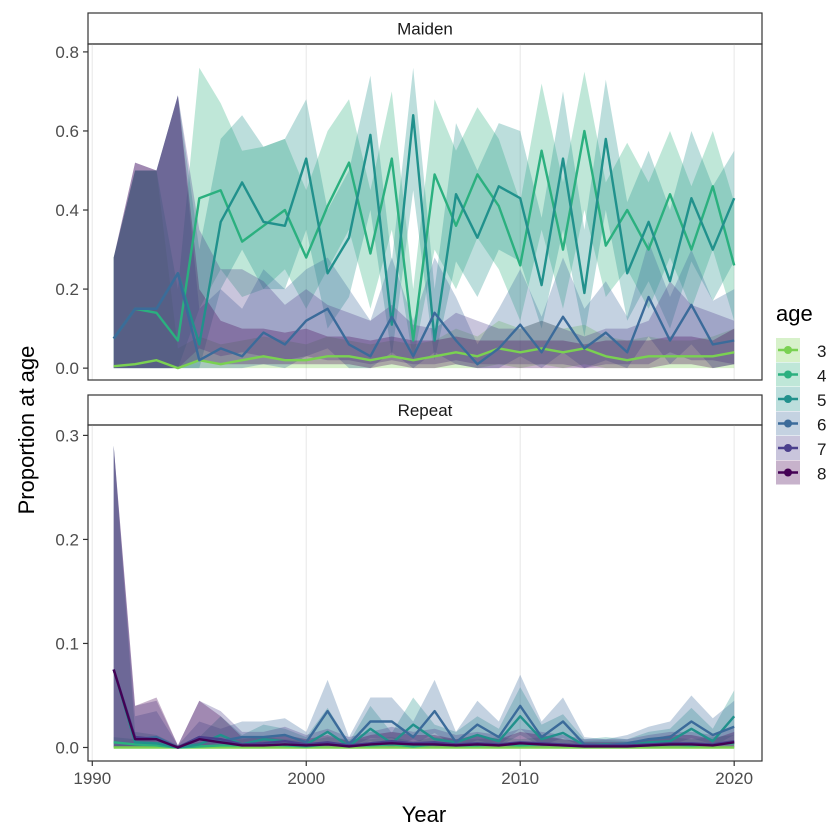 The image size is (840, 840). I want to click on x-tick-label: 2010, so click(520, 778).